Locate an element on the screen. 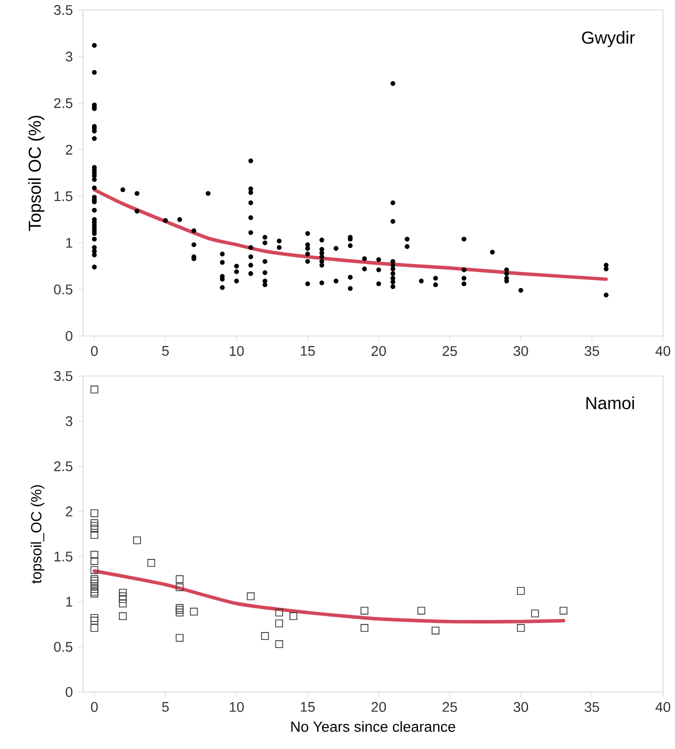 This screenshot has height=749, width=675. annotation: Namoi is located at coordinates (610, 403).